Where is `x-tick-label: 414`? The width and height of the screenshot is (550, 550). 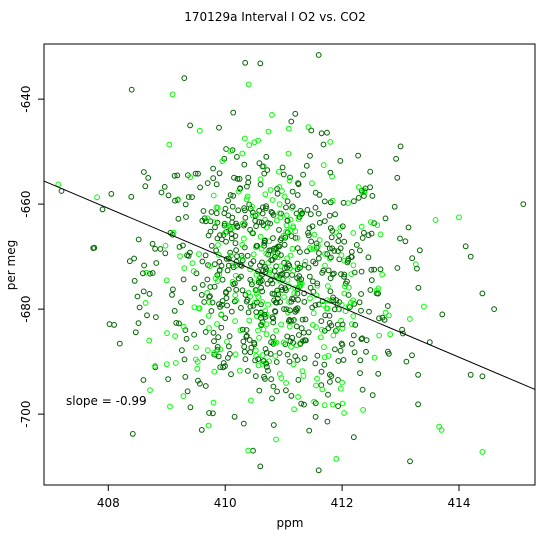
x-tick-label: 414 is located at coordinates (459, 503).